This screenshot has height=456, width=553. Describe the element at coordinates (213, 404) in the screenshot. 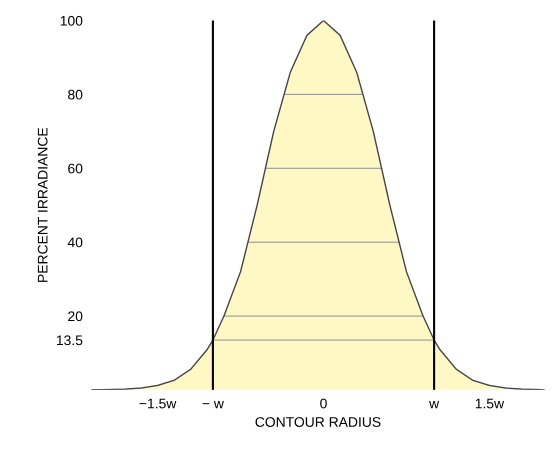

I see `x-tick-label: − w` at that location.